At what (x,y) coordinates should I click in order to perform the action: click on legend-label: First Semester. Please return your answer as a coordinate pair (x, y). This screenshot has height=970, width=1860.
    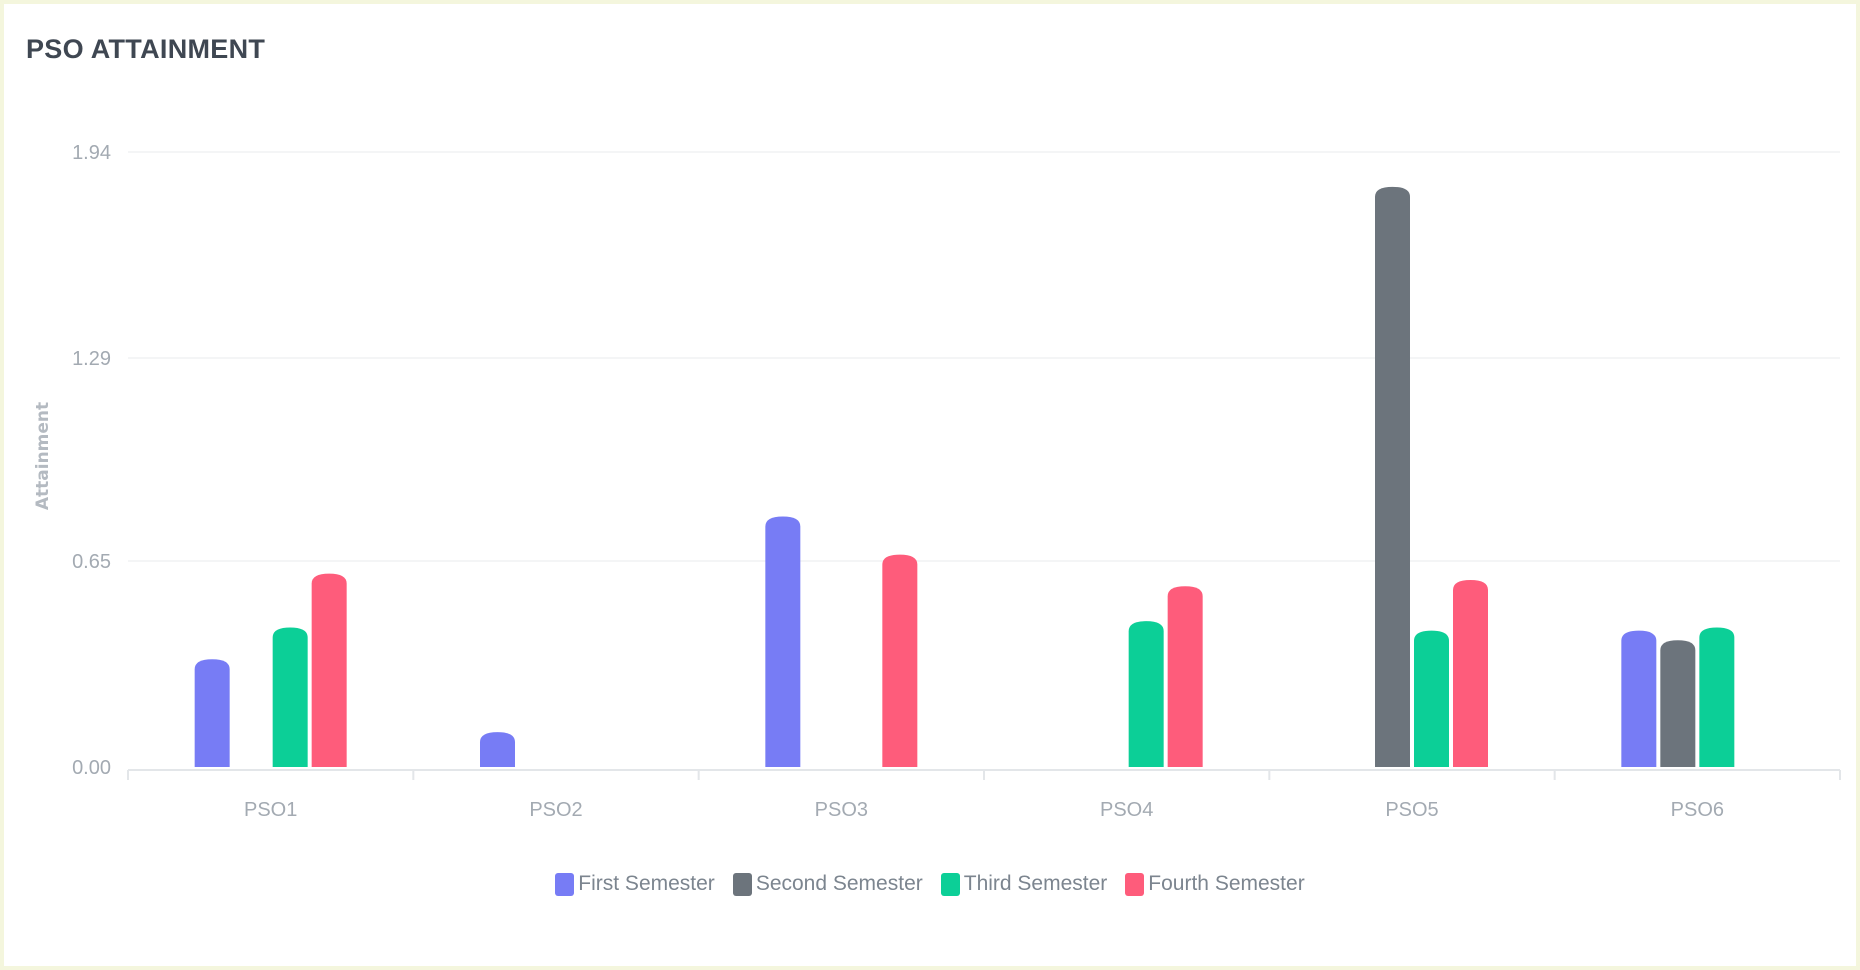
    Looking at the image, I should click on (646, 883).